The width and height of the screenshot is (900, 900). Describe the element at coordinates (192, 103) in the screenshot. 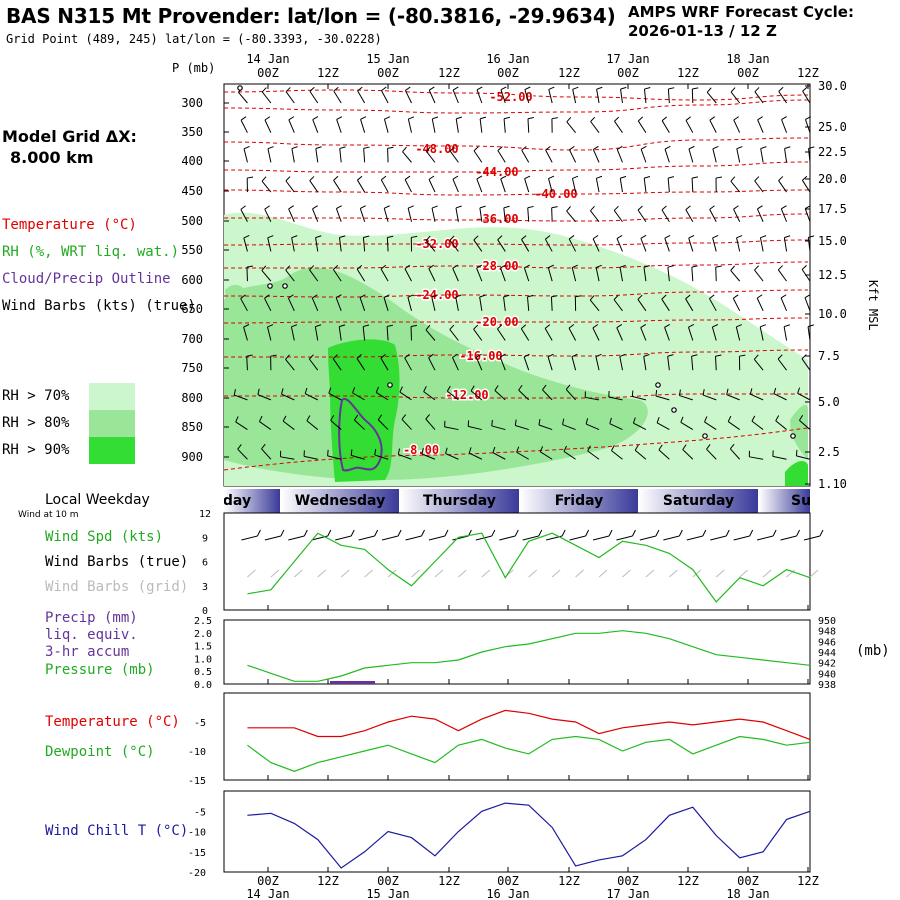

I see `pressure-tick-label: 300` at that location.